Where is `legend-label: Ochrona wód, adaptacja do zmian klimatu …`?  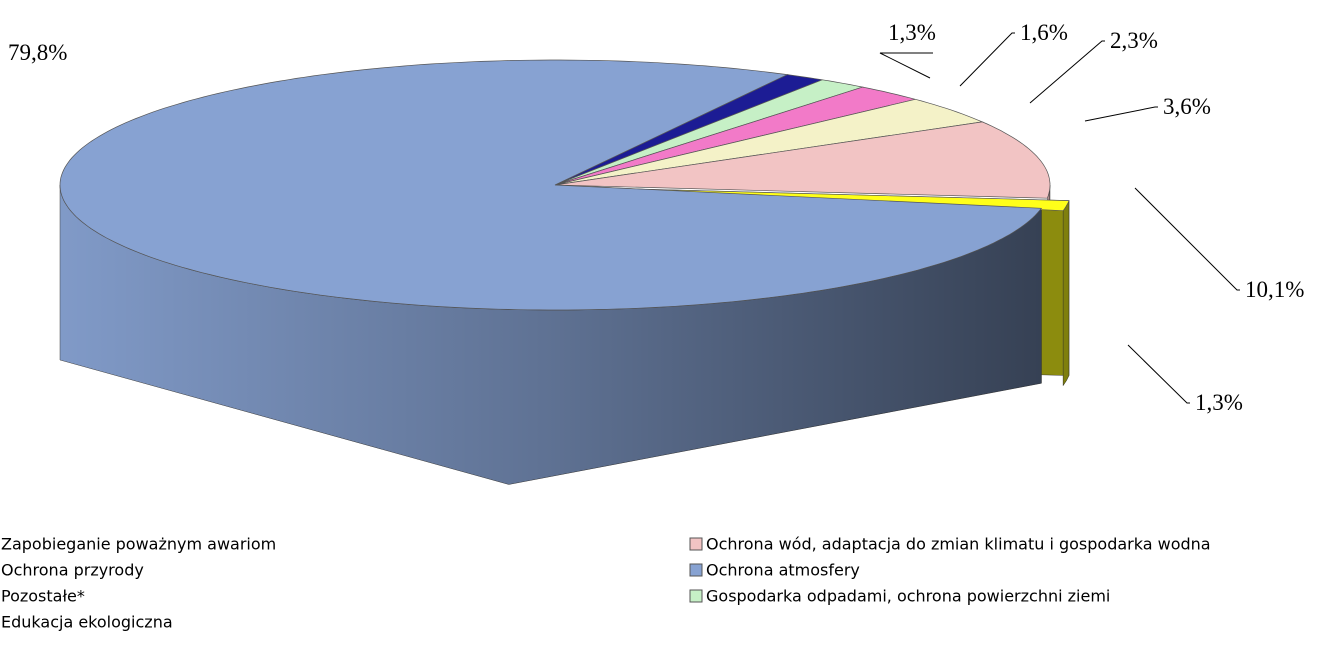
legend-label: Ochrona wód, adaptacja do zmian klimatu … is located at coordinates (958, 544).